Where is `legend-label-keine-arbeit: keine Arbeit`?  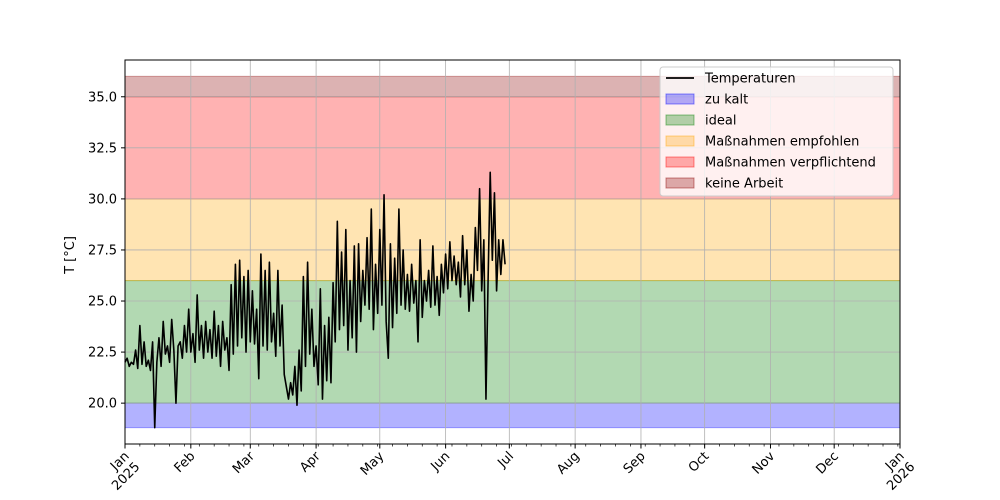
legend-label-keine-arbeit: keine Arbeit is located at coordinates (744, 184).